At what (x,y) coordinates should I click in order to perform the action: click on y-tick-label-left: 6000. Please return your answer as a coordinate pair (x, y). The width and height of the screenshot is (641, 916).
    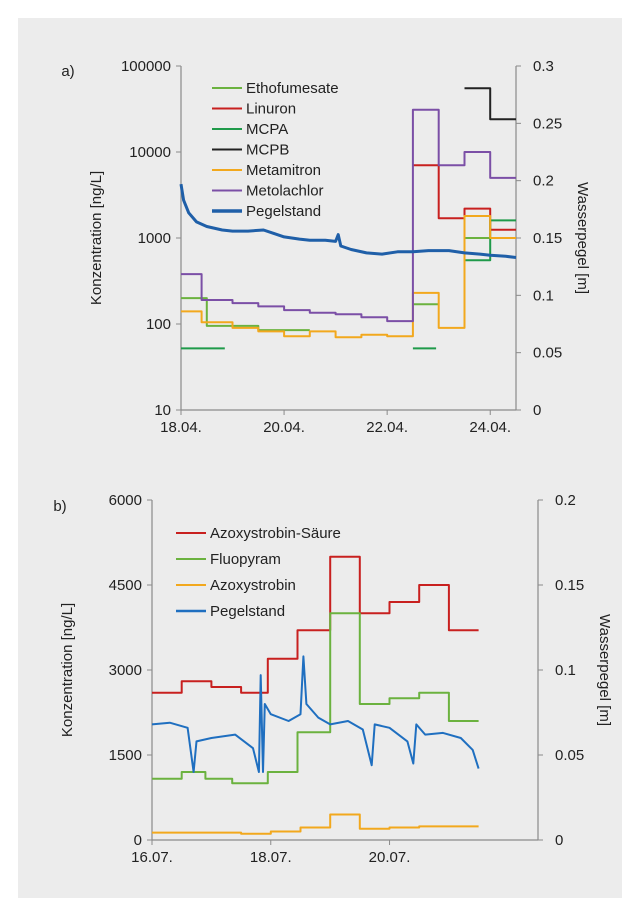
    Looking at the image, I should click on (125, 500).